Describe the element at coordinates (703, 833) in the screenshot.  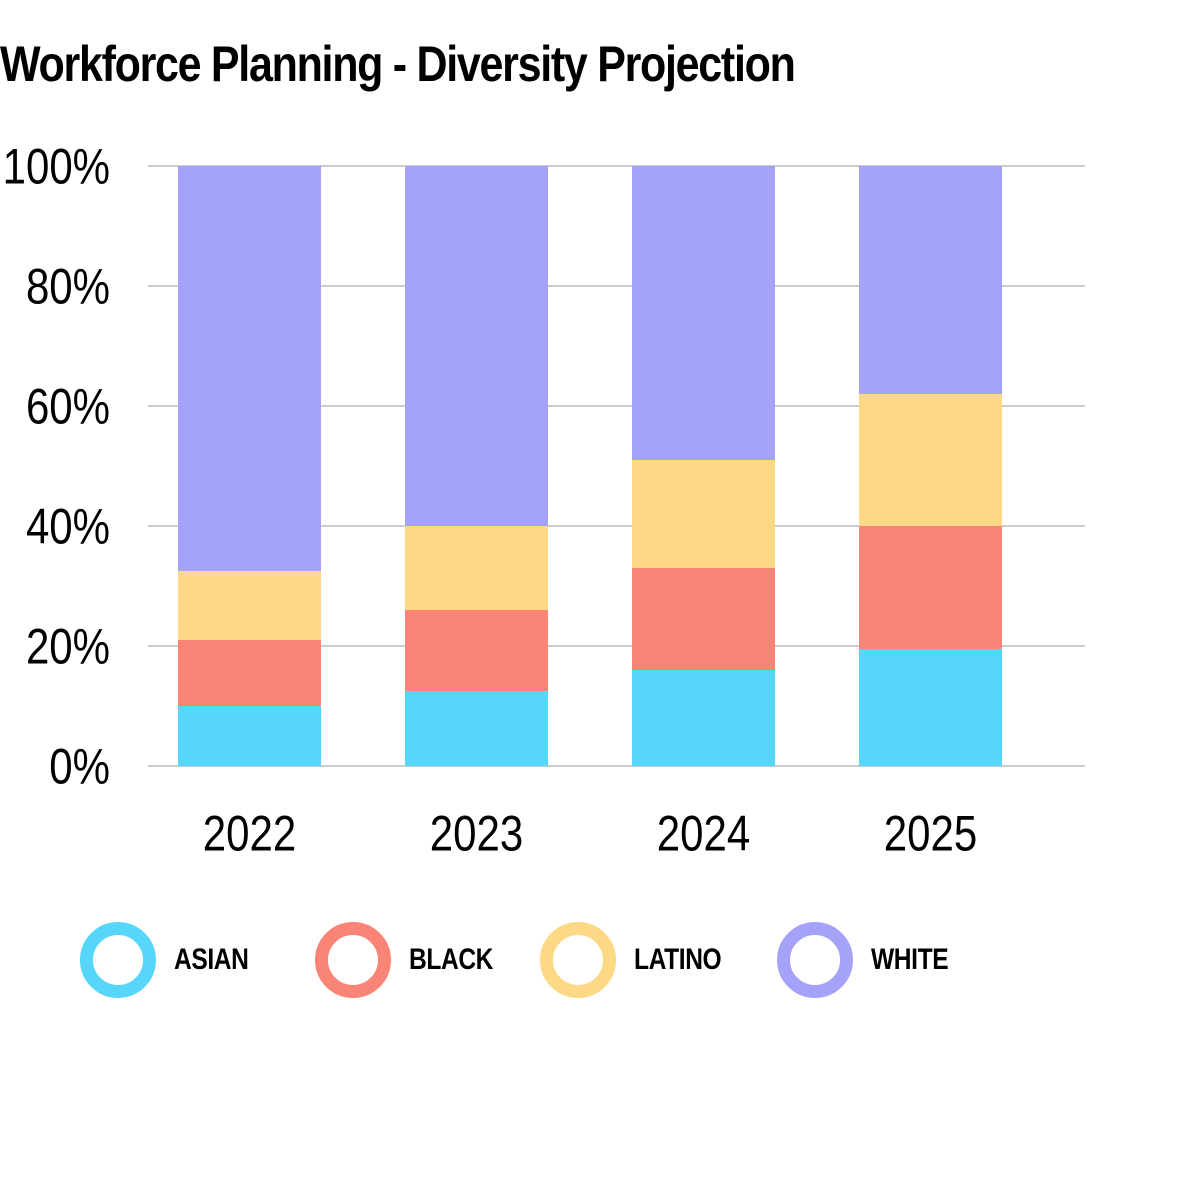
I see `x-tick-label: 2024` at that location.